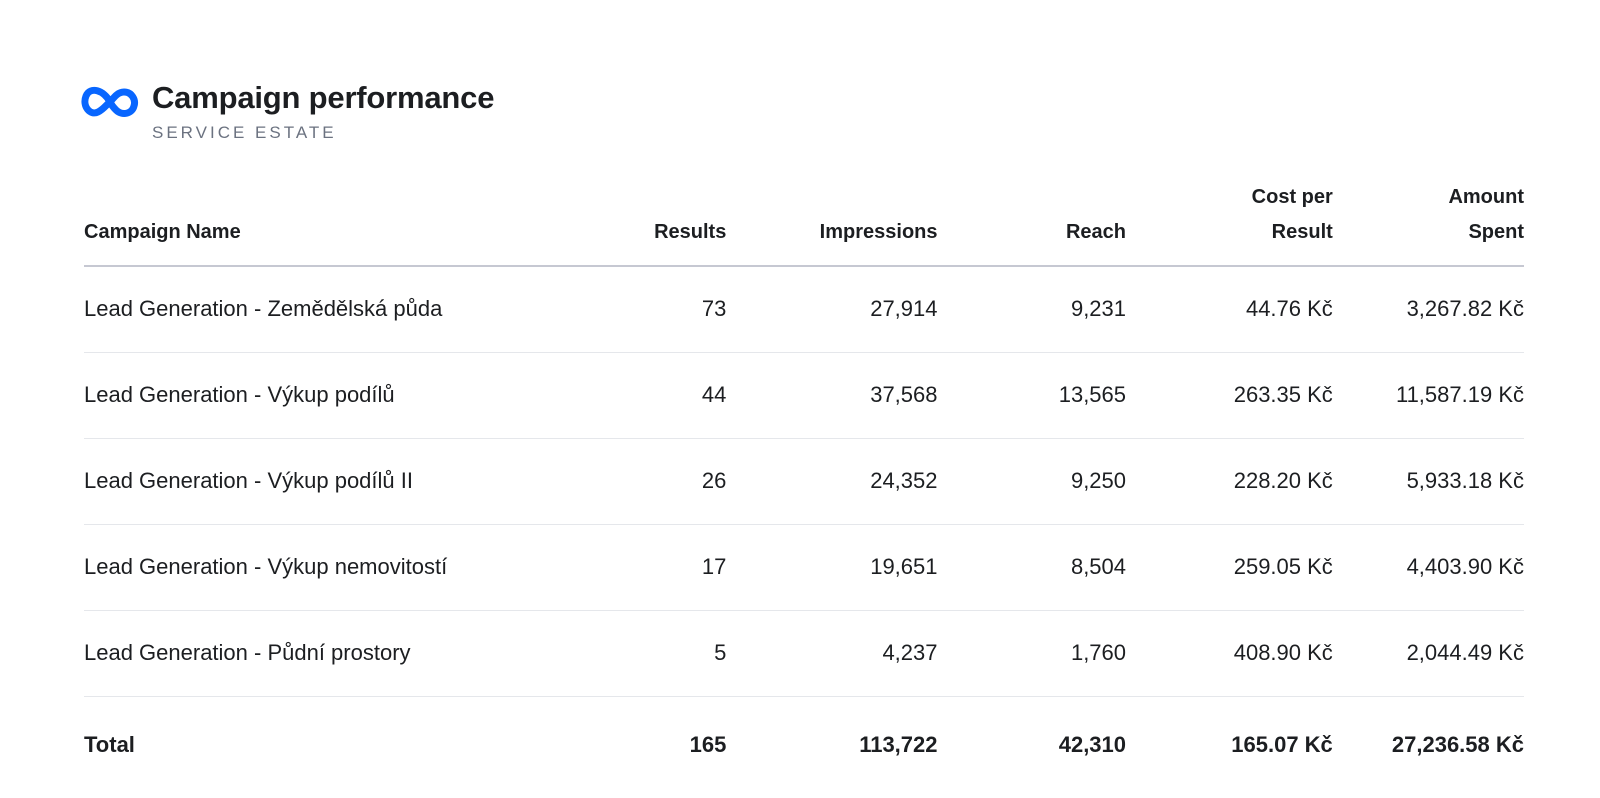 The height and width of the screenshot is (798, 1600). What do you see at coordinates (1229, 309) in the screenshot?
I see `cell-cost-per-result: 44.76 Kč` at bounding box center [1229, 309].